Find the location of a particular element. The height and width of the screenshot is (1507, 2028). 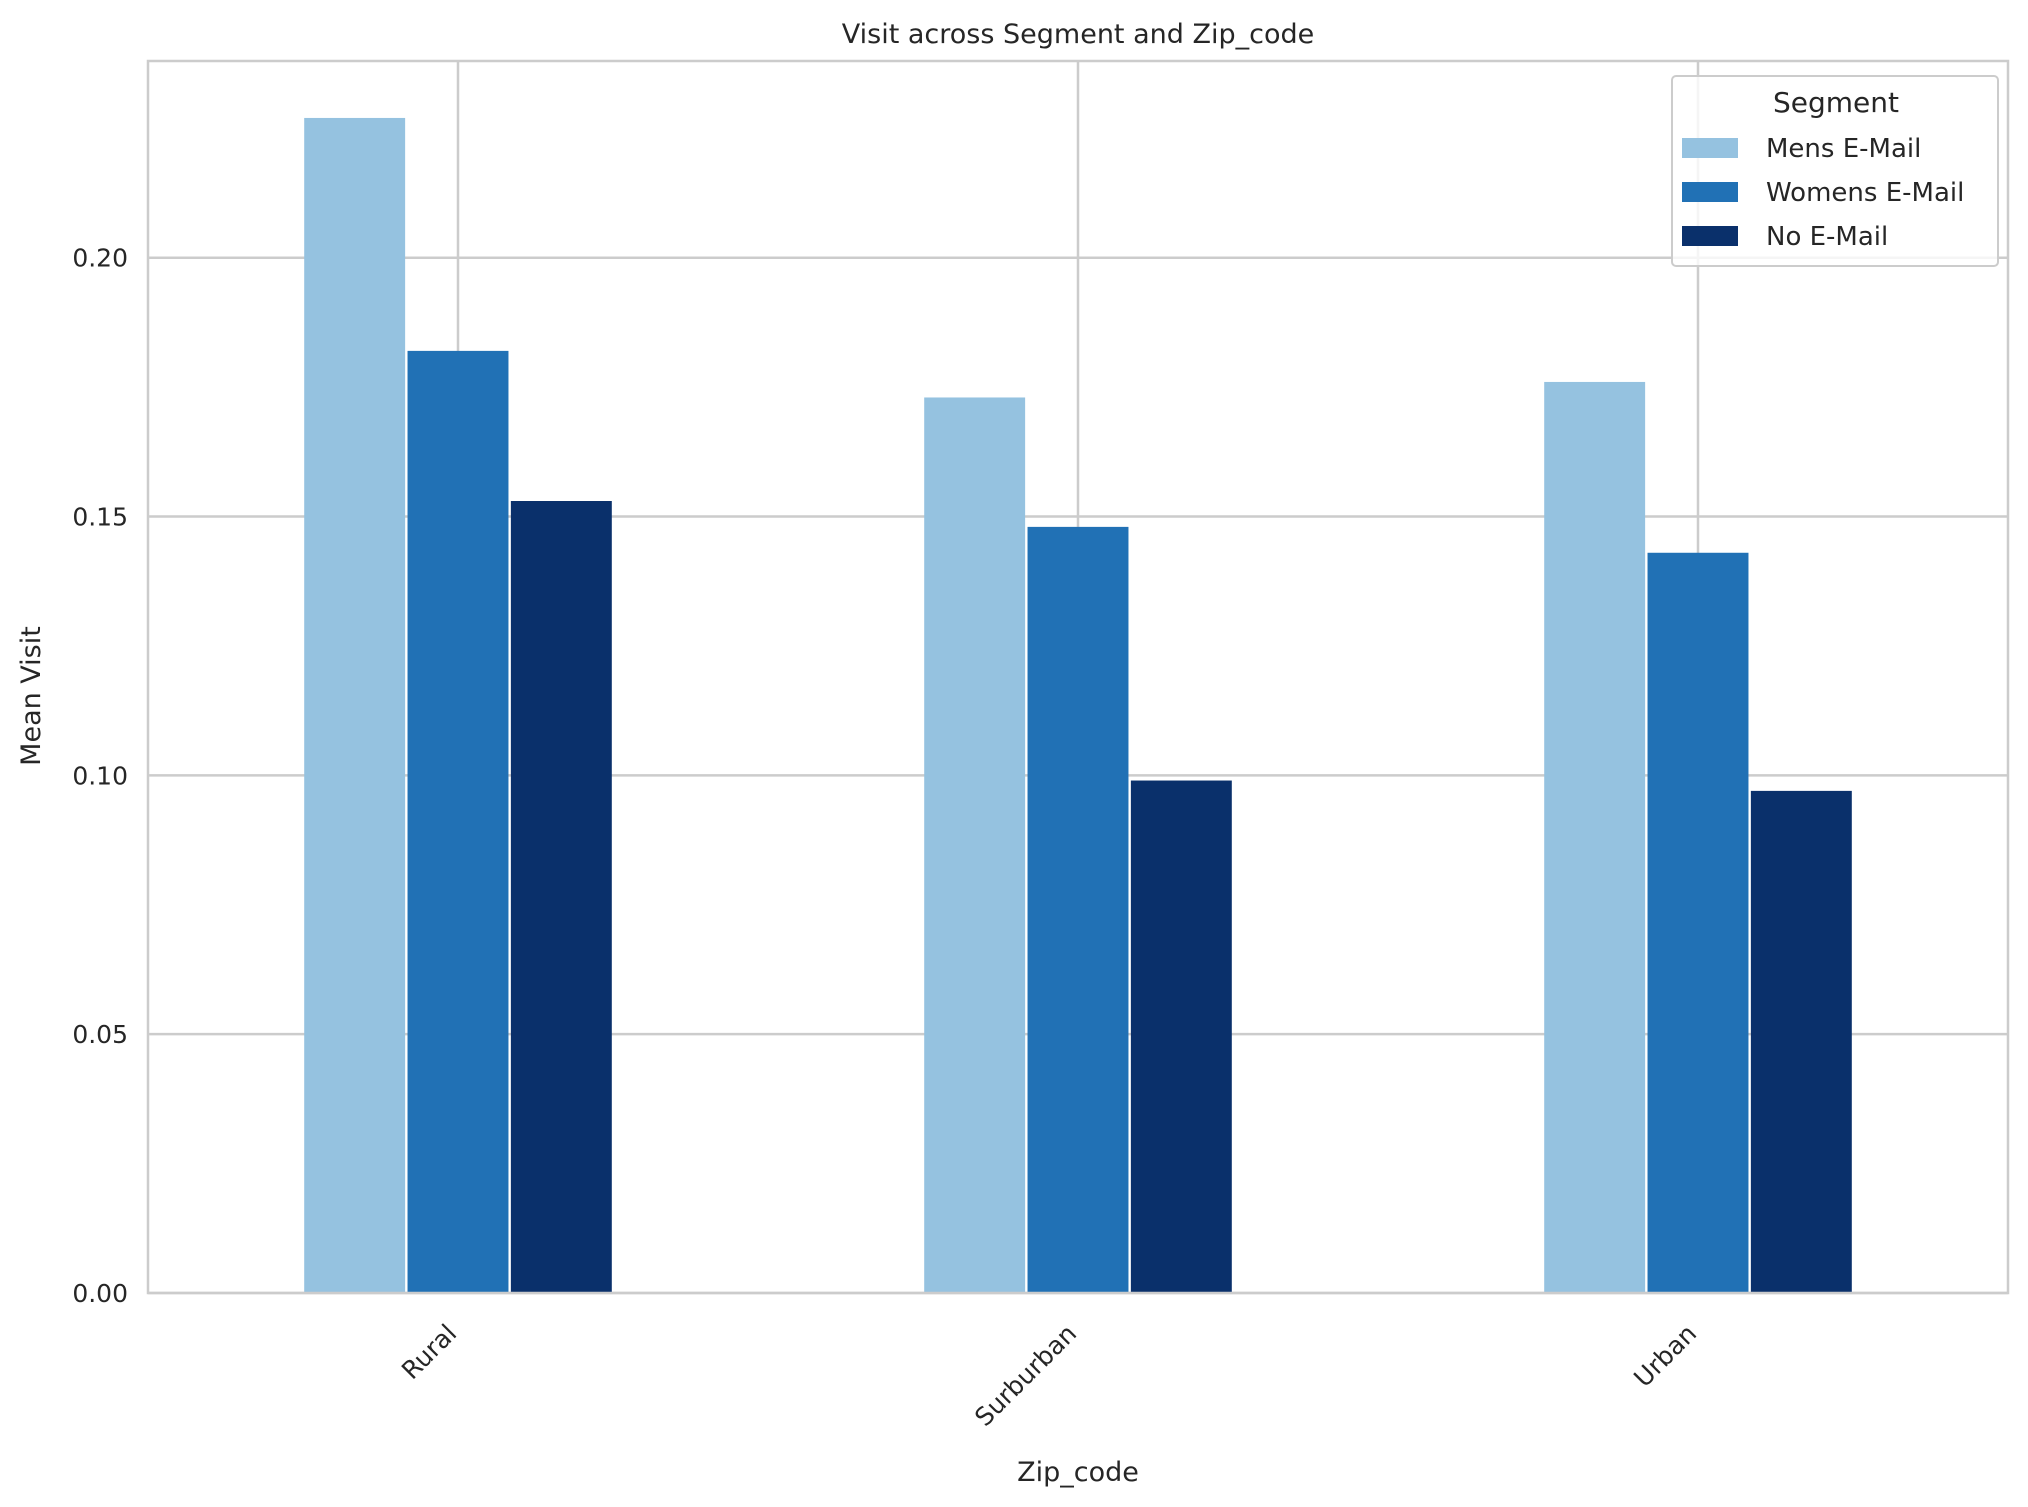

y-tick-label: 0.05 is located at coordinates (100, 1034).